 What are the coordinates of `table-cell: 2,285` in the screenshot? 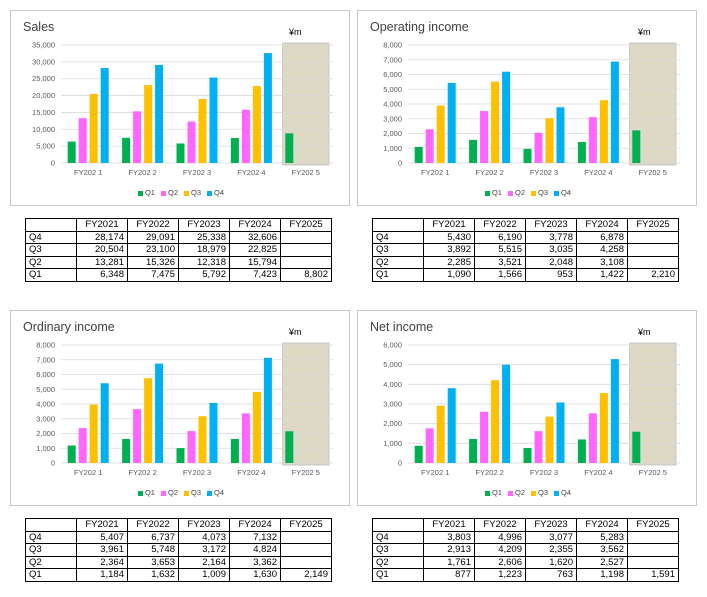 It's located at (449, 262).